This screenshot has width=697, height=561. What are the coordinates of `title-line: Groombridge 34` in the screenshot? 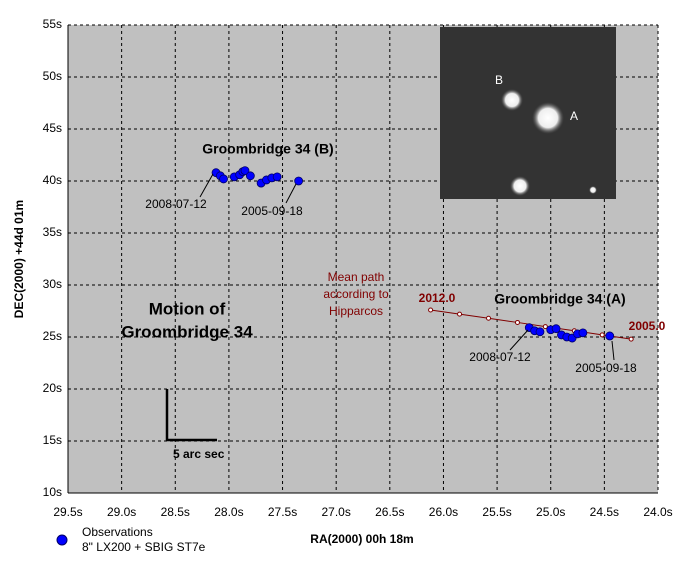 It's located at (187, 331).